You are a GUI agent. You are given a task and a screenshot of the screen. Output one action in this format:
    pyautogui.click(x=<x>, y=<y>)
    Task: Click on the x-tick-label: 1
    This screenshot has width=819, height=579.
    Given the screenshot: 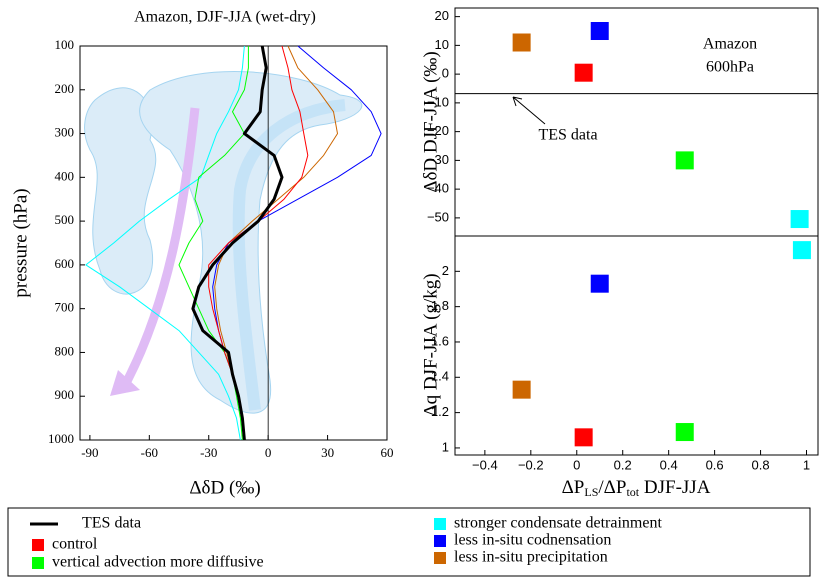 What is the action you would take?
    pyautogui.click(x=806, y=464)
    